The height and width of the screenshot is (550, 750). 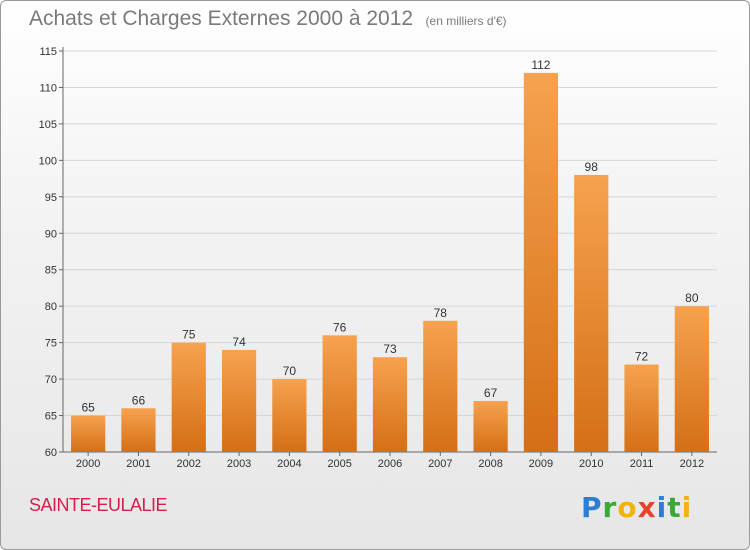 What do you see at coordinates (88, 408) in the screenshot?
I see `data-label: 65` at bounding box center [88, 408].